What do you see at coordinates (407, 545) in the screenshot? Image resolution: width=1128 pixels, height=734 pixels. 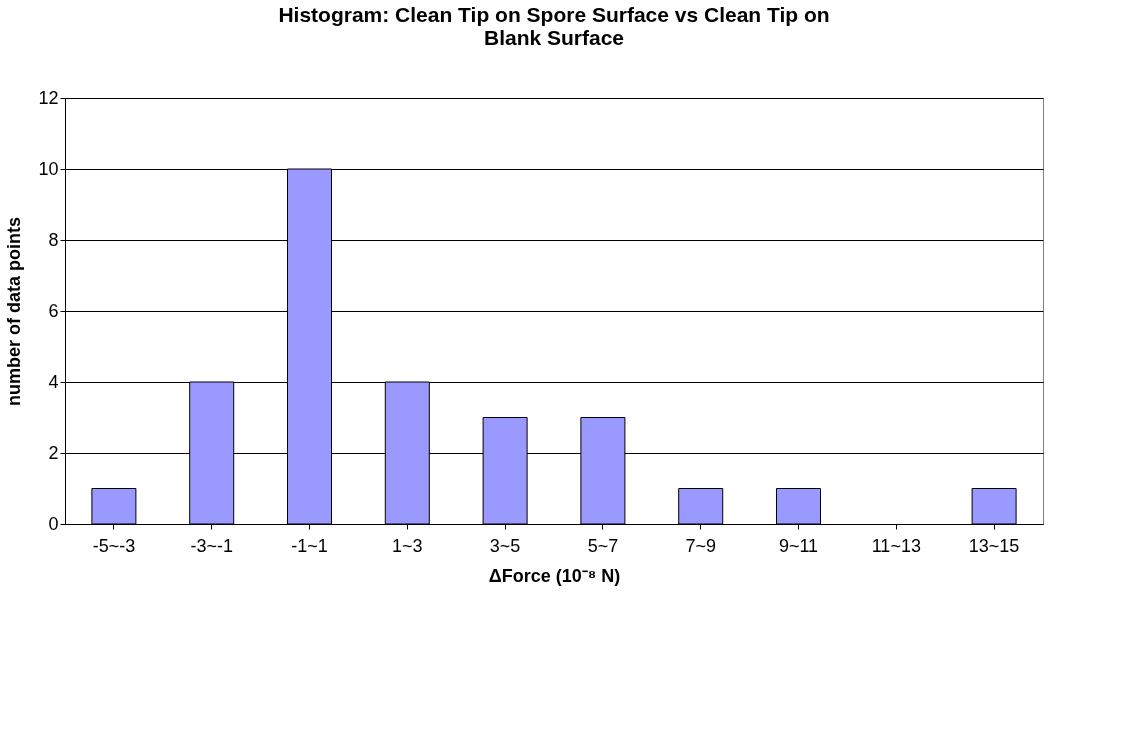 I see `x-tick-label: 1~3` at bounding box center [407, 545].